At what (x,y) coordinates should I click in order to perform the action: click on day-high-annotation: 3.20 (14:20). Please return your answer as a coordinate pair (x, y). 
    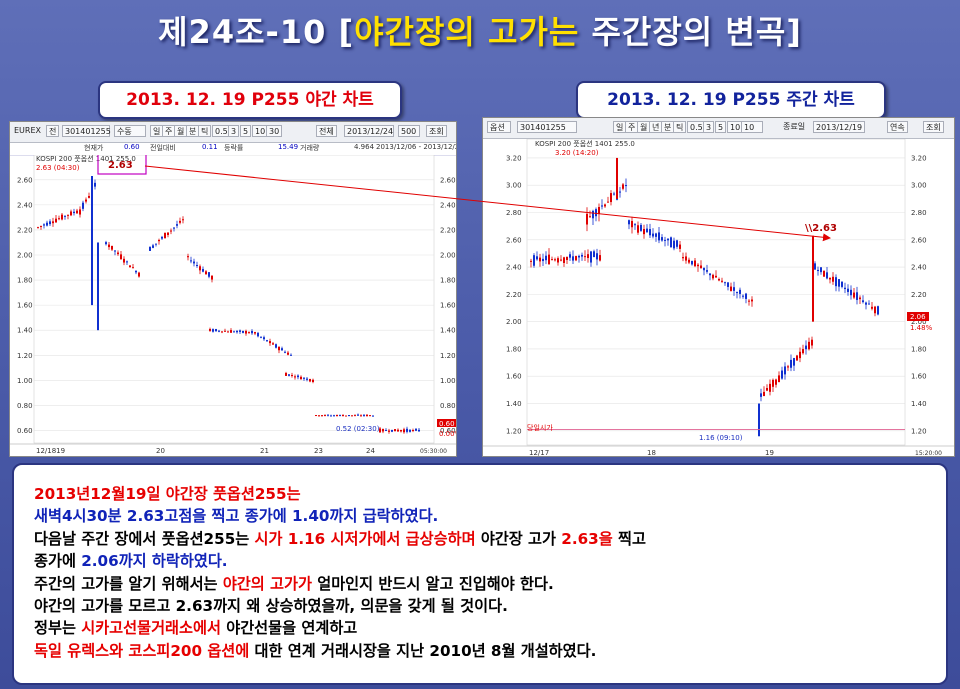
    Looking at the image, I should click on (577, 153).